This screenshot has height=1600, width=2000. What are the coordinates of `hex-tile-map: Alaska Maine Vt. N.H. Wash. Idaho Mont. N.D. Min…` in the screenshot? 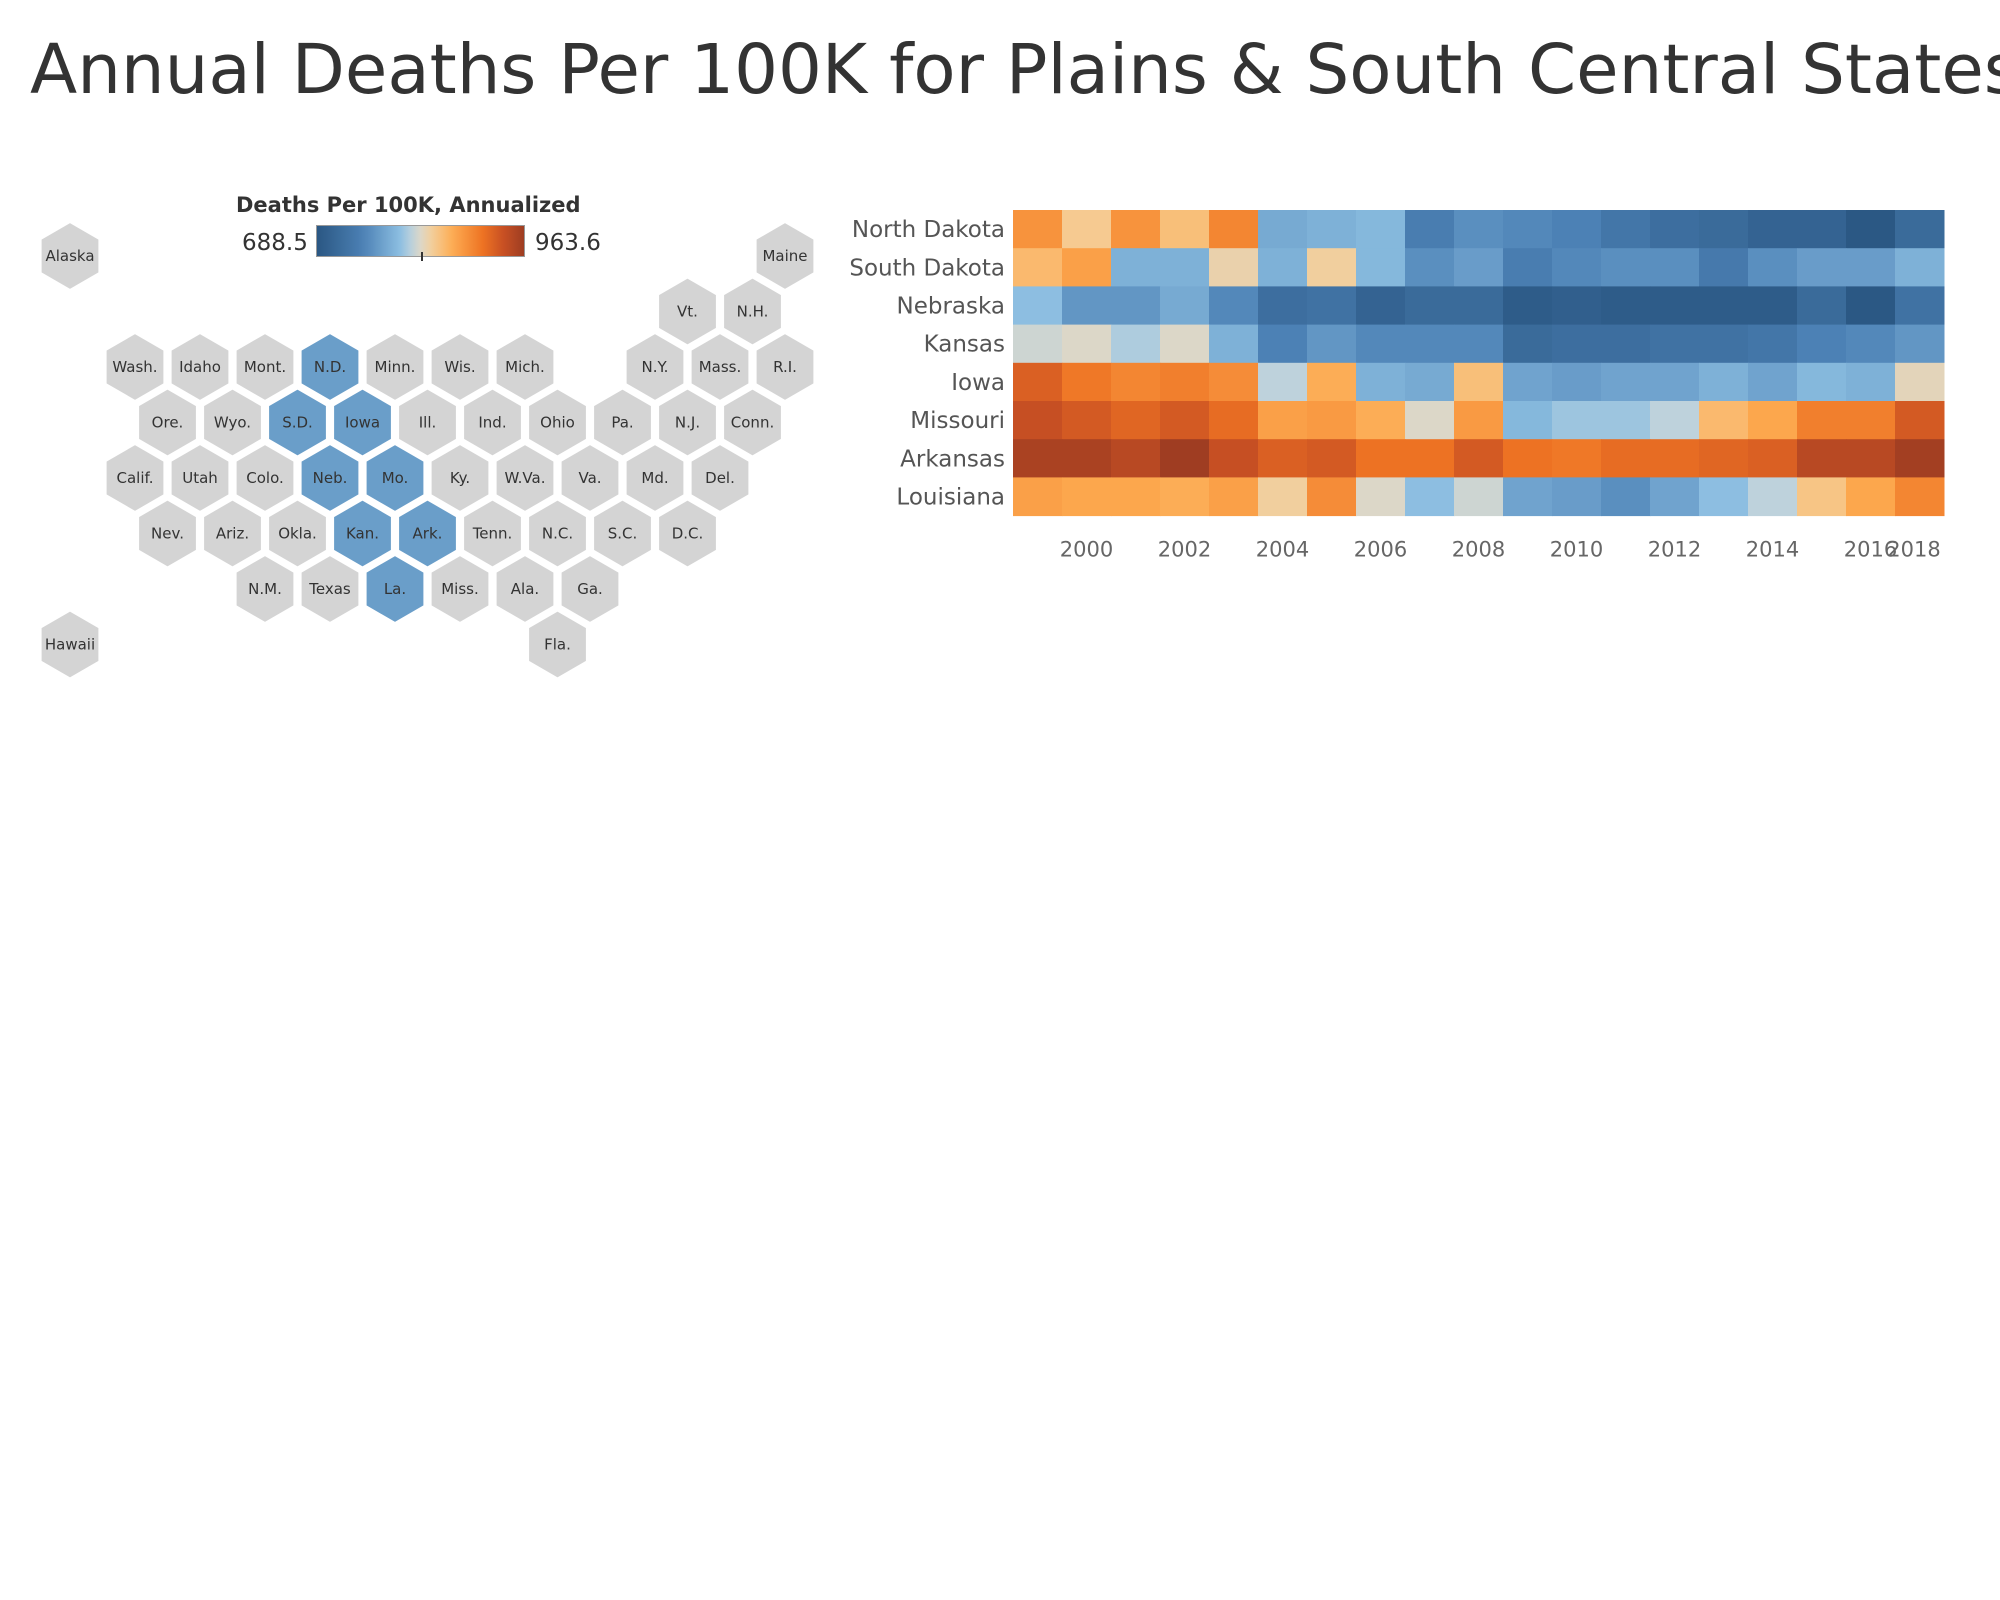 It's located at (415, 420).